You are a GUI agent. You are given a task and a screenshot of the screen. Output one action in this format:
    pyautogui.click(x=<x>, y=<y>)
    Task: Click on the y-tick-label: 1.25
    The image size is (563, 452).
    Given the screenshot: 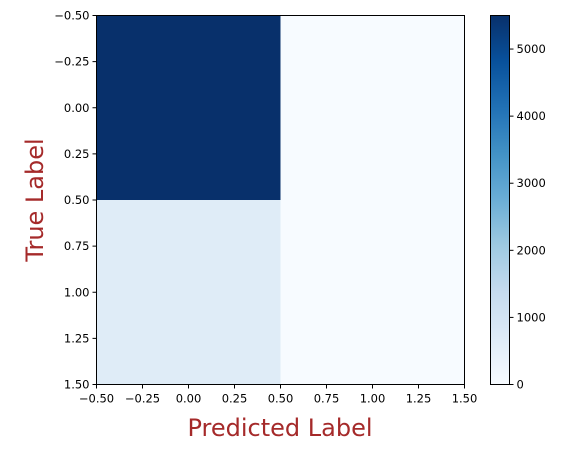 What is the action you would take?
    pyautogui.click(x=77, y=338)
    